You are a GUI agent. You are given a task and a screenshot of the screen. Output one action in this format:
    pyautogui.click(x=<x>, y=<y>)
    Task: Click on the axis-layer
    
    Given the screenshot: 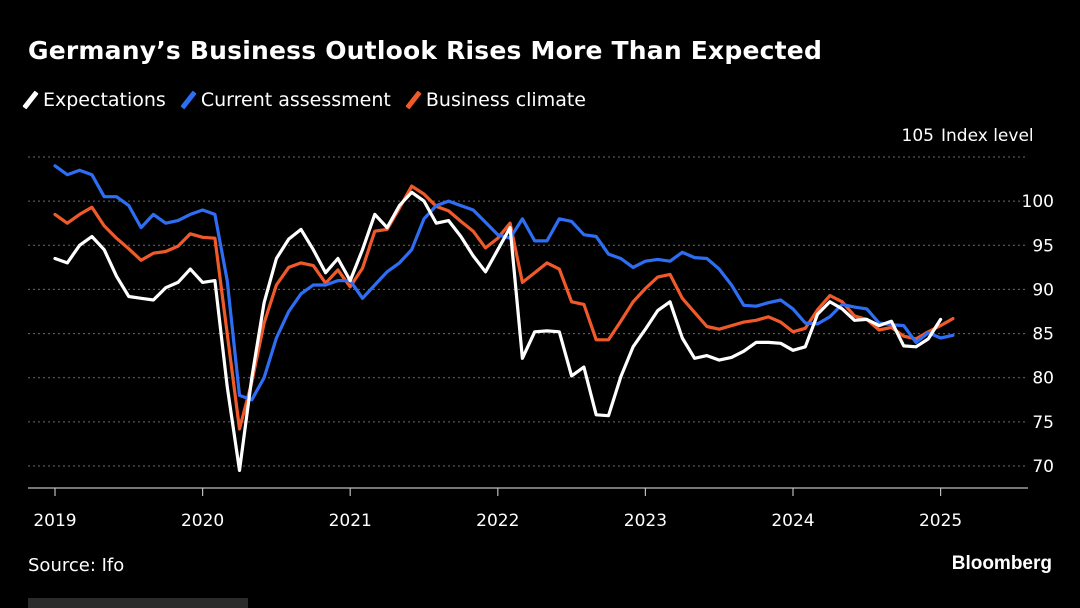 What is the action you would take?
    pyautogui.click(x=528, y=491)
    